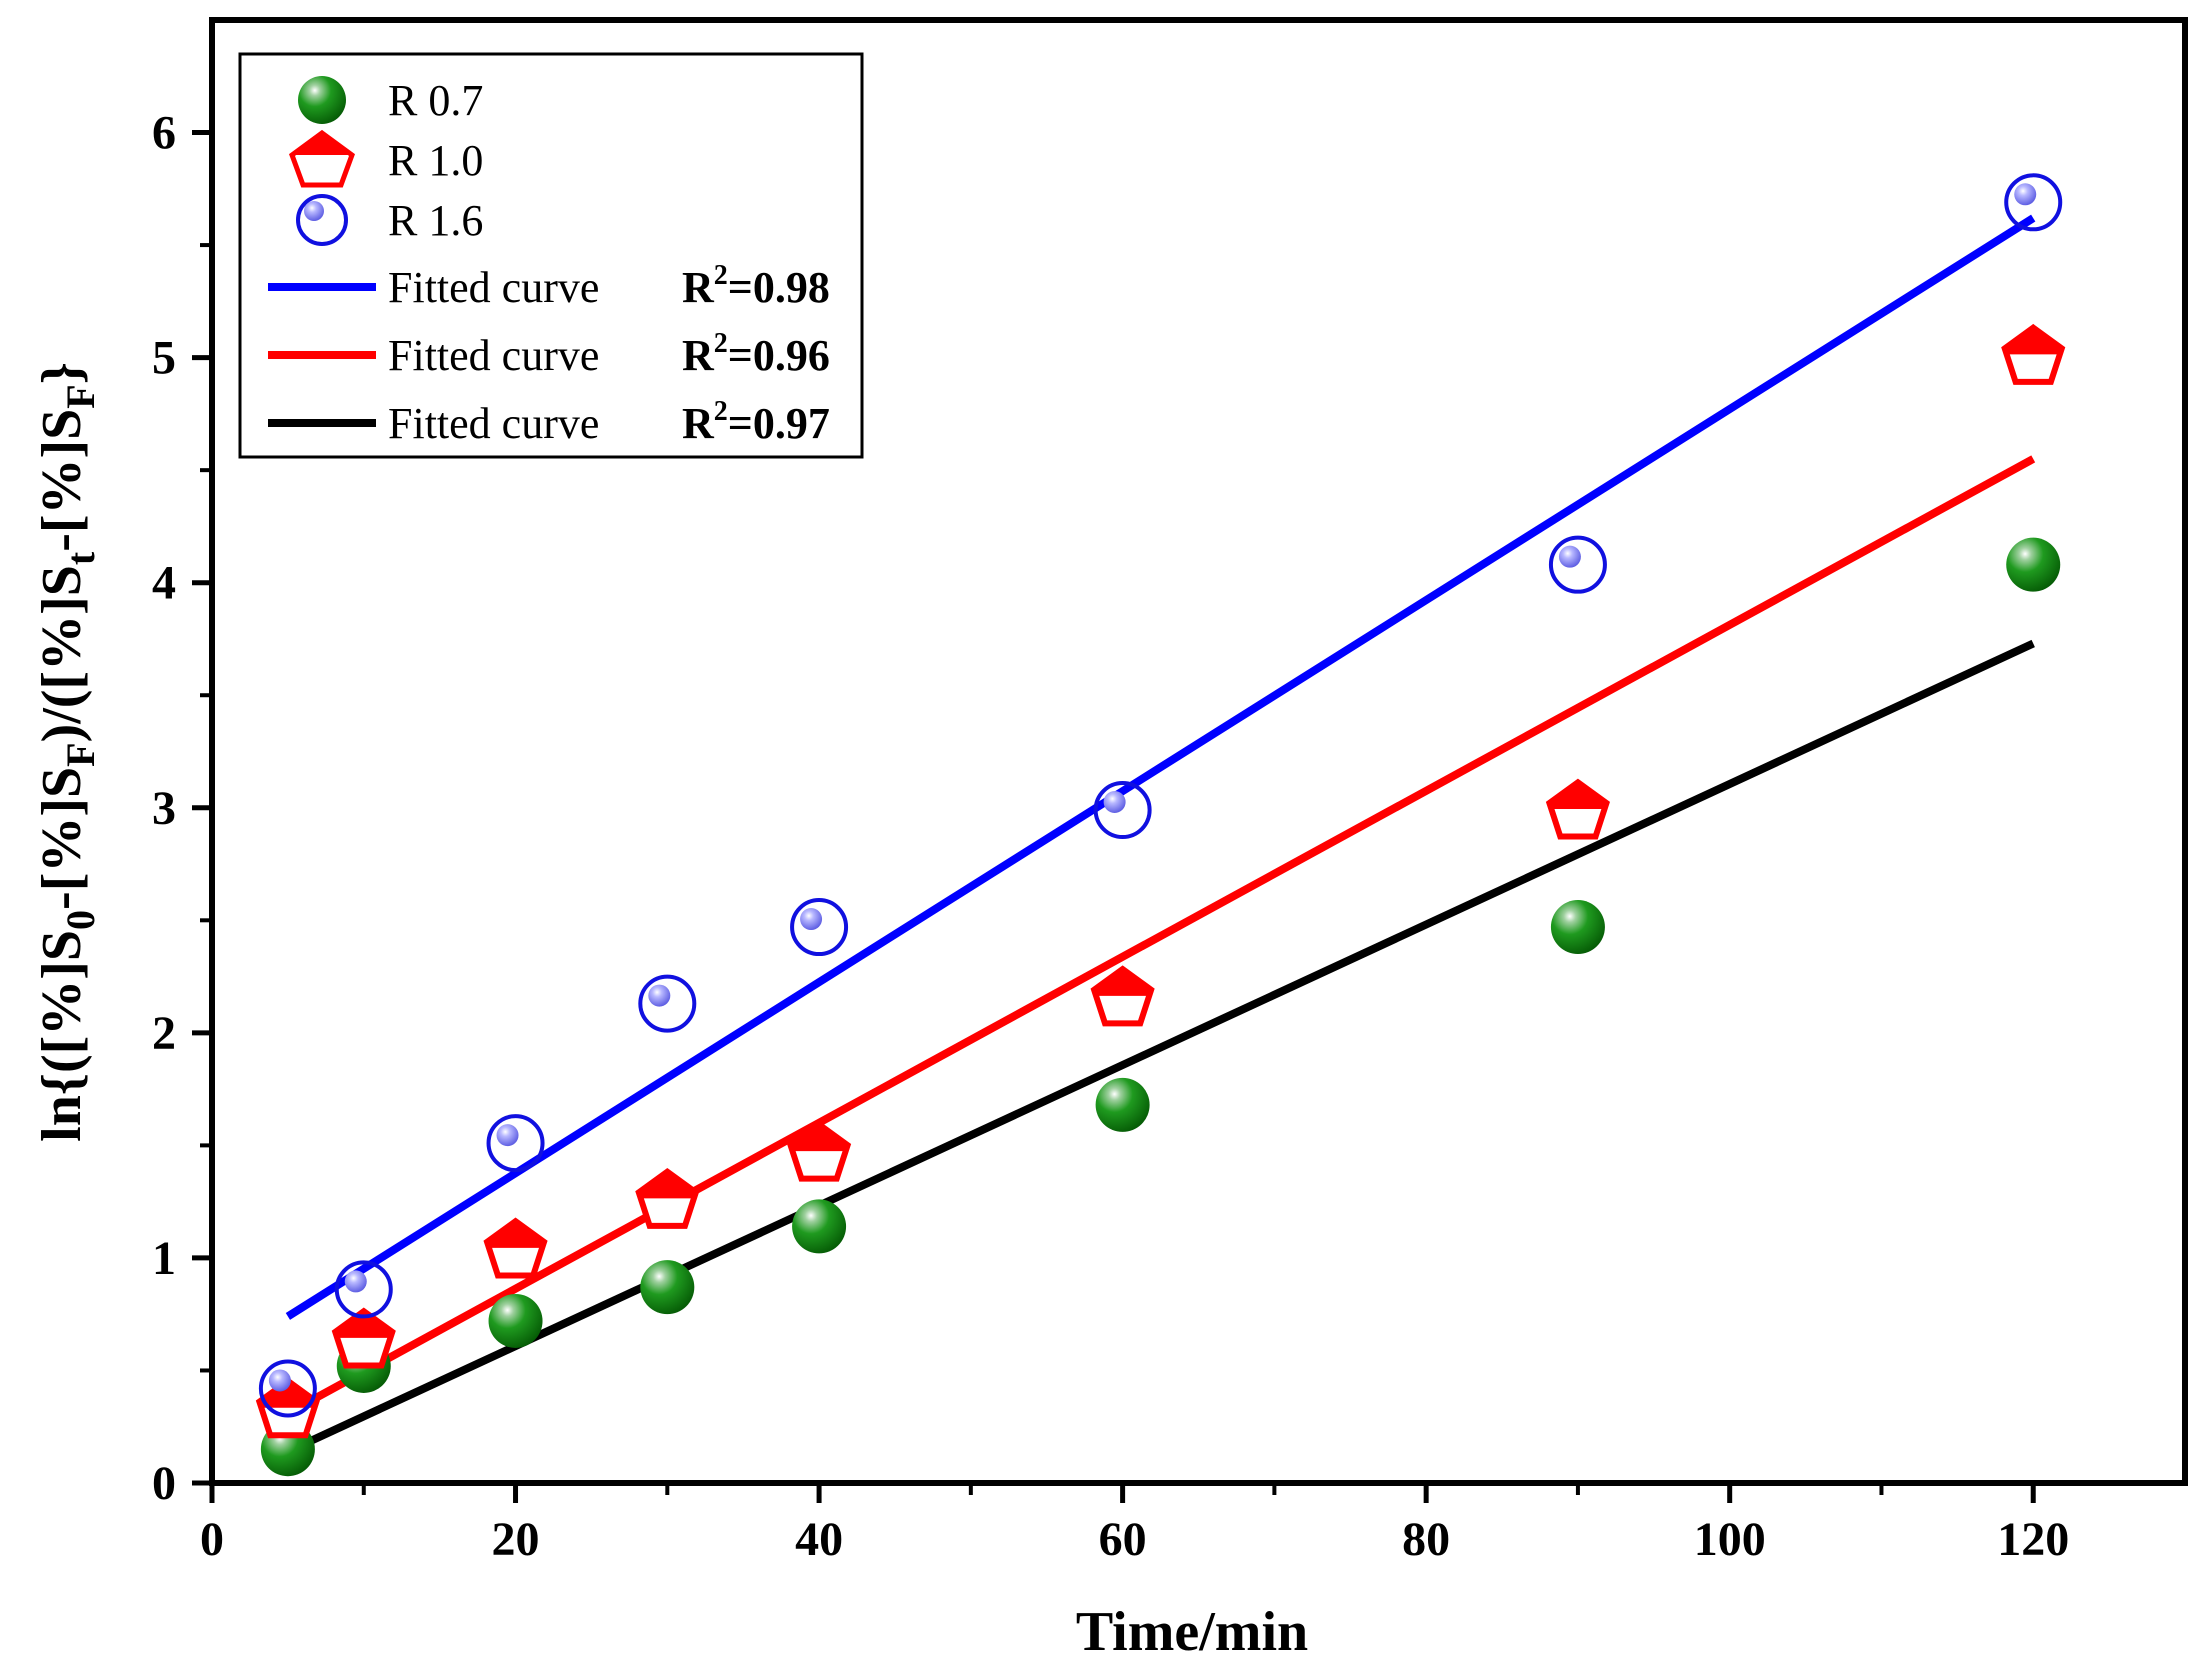  I want to click on legend-entry-fit-red: Fitted curve R2=0.96, so click(549, 354).